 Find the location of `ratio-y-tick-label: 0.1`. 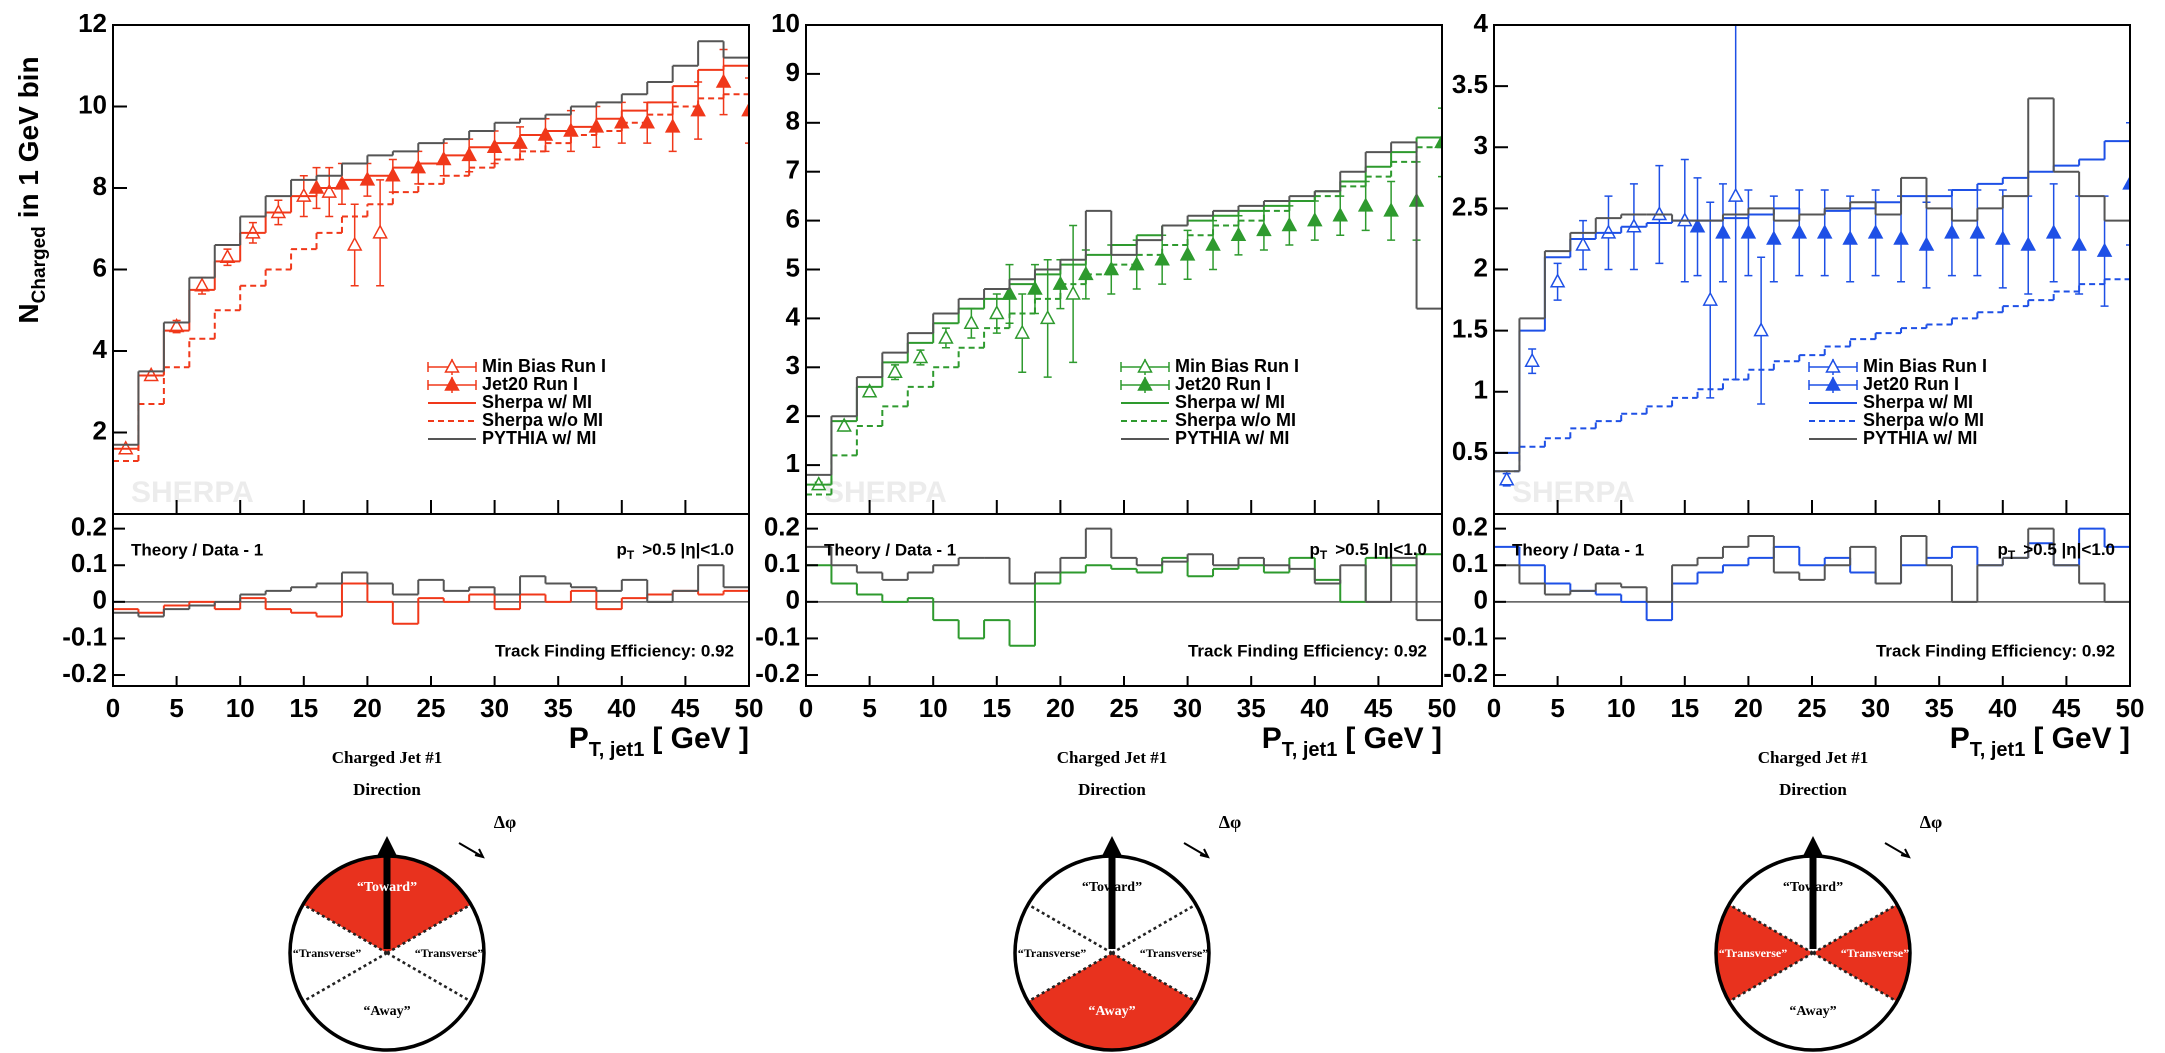

ratio-y-tick-label: 0.1 is located at coordinates (782, 563).